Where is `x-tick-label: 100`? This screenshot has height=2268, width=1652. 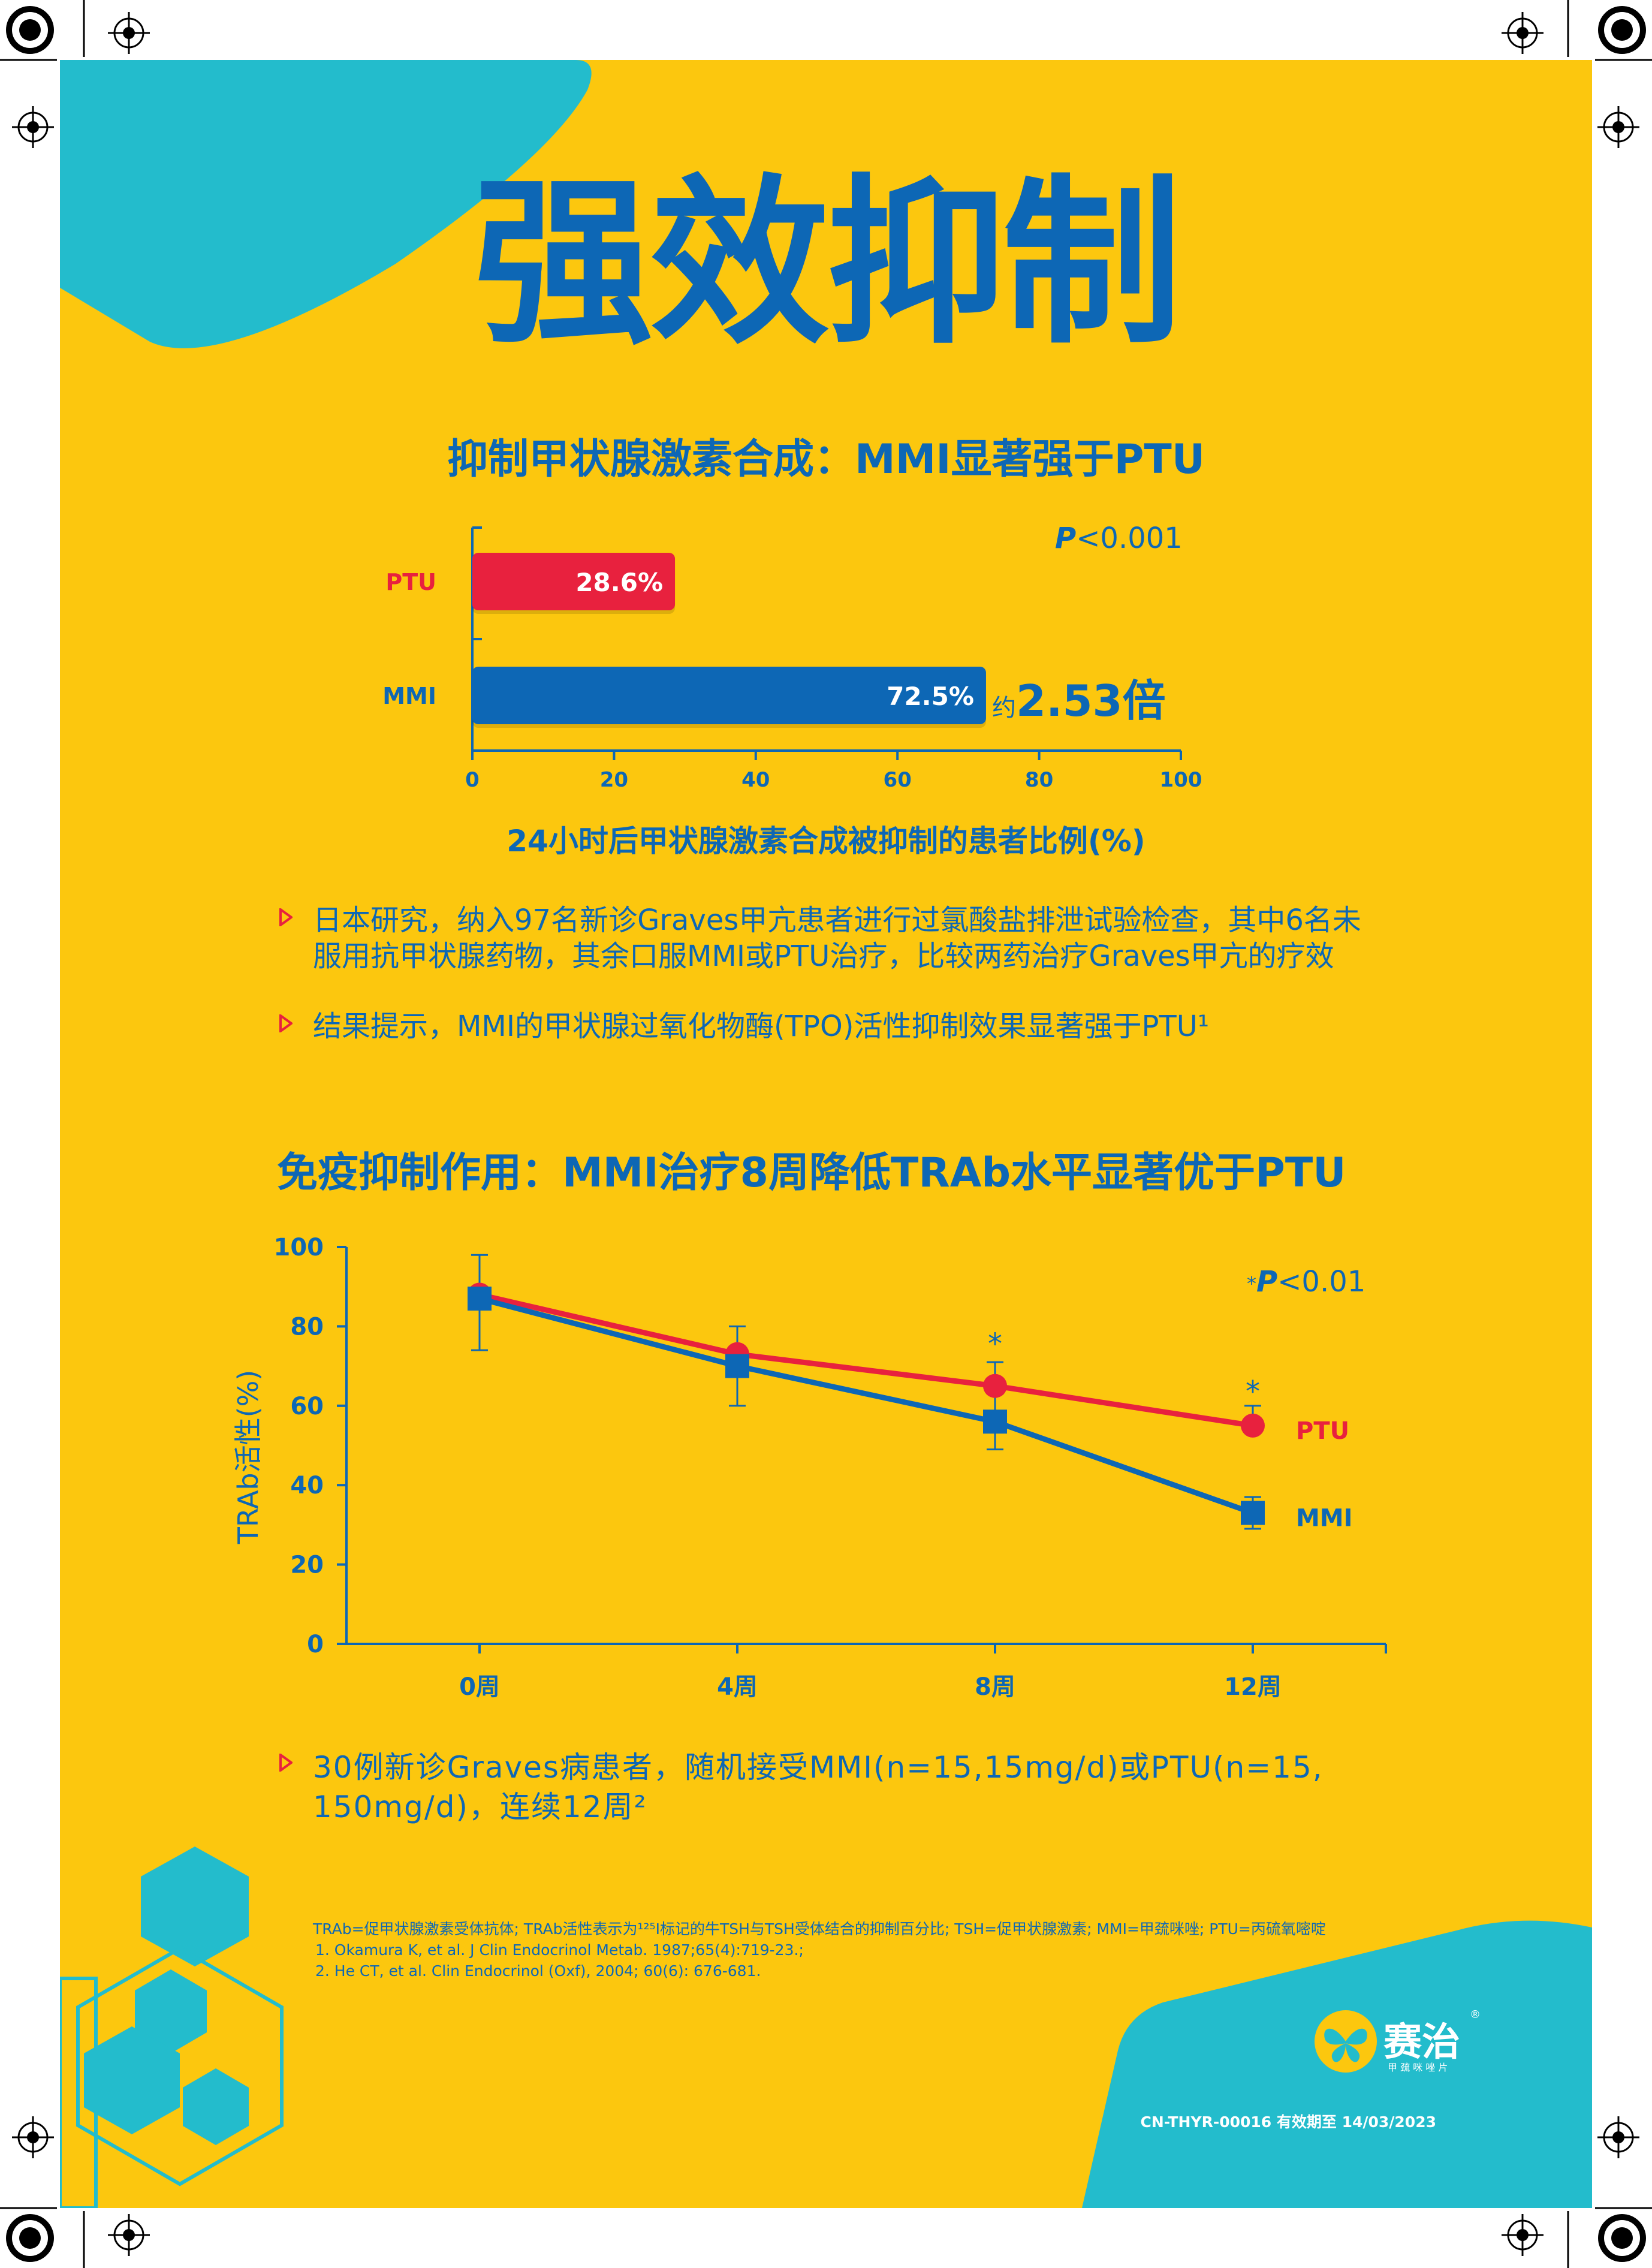
x-tick-label: 100 is located at coordinates (1181, 780).